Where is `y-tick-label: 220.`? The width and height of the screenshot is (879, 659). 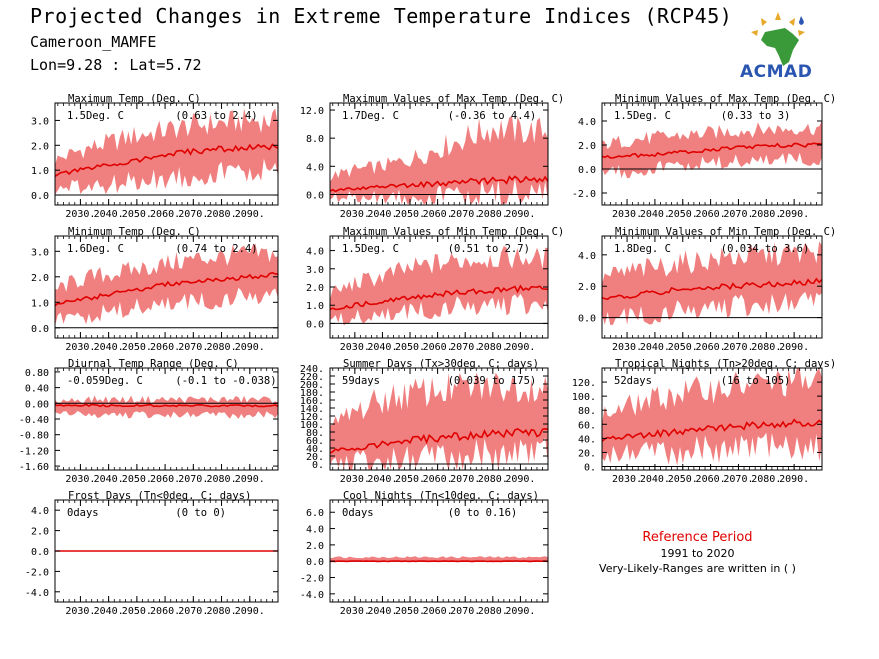
y-tick-label: 220. is located at coordinates (312, 377).